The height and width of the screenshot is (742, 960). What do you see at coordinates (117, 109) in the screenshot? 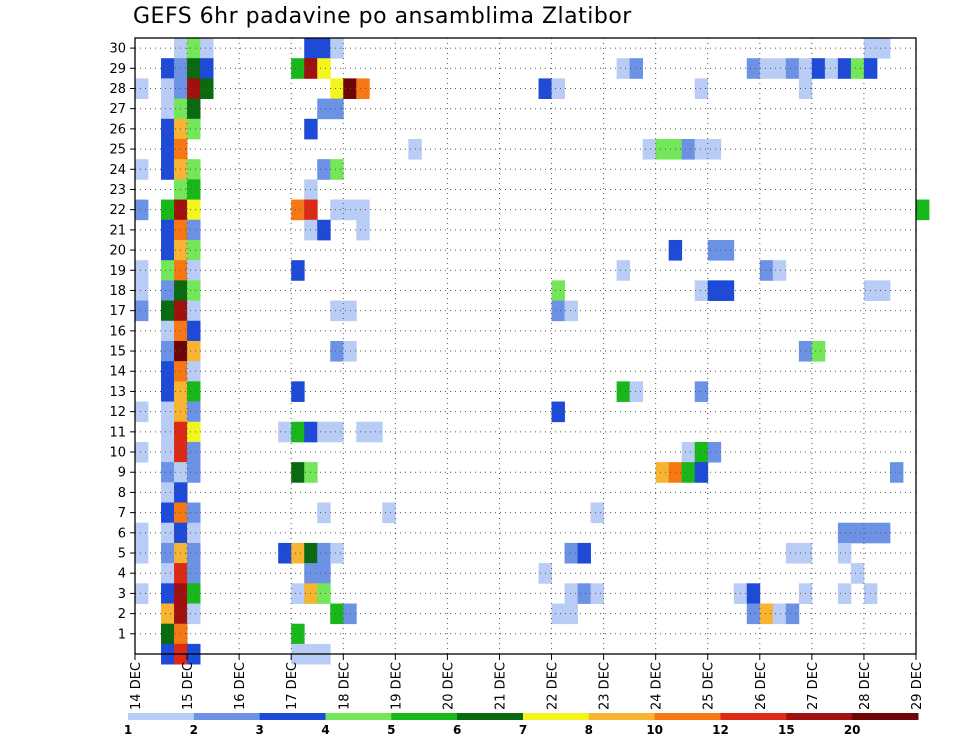
I see `y-tick-label: 27` at bounding box center [117, 109].